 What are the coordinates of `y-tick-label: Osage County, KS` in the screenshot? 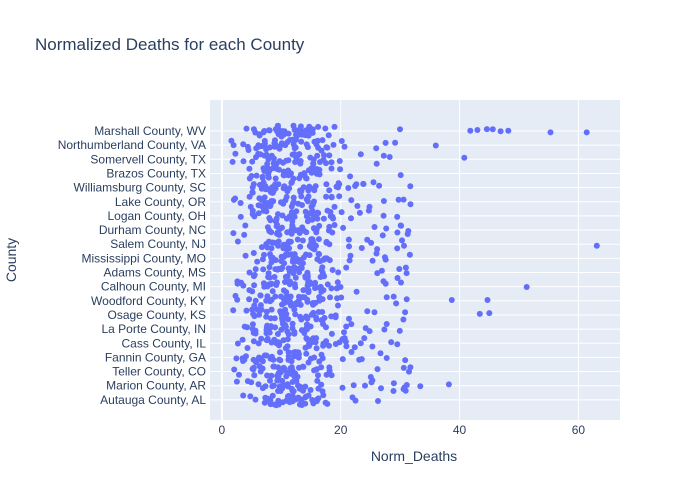 It's located at (157, 315).